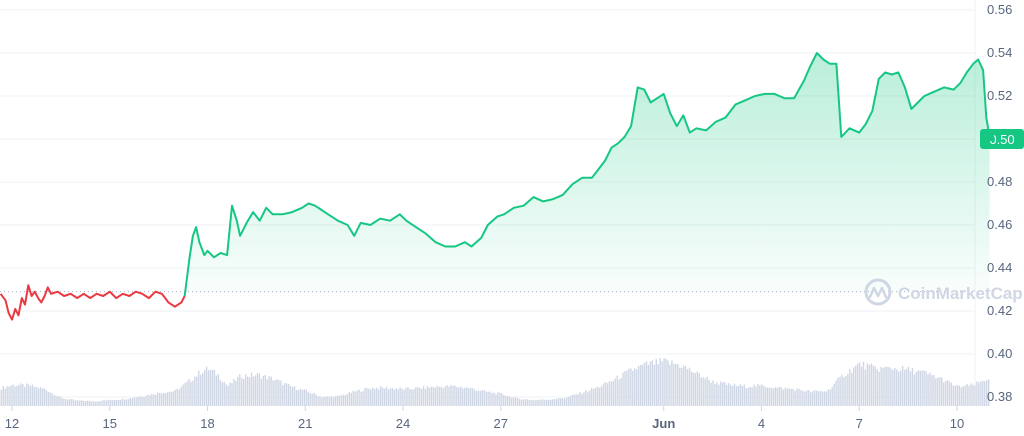  I want to click on volume-bars, so click(495, 382).